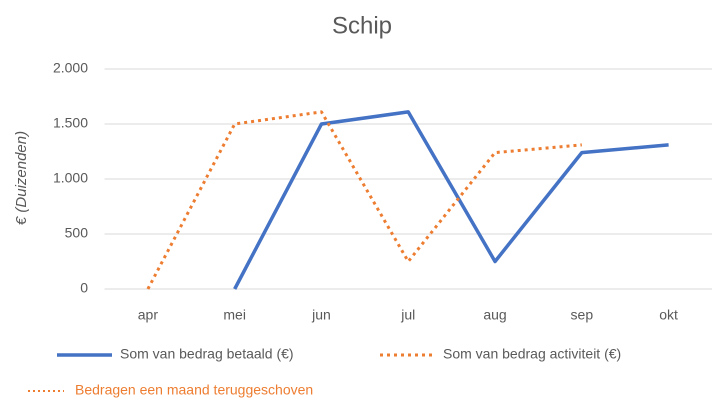 The height and width of the screenshot is (404, 712). Describe the element at coordinates (494, 315) in the screenshot. I see `x-tick-label: aug` at that location.